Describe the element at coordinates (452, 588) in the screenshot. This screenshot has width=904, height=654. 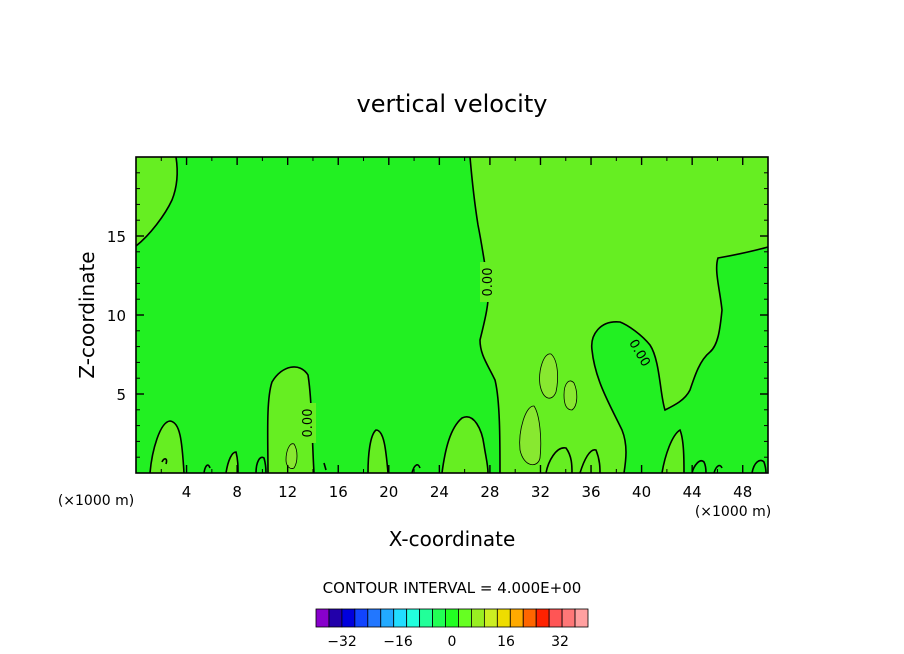
I see `contour-interval: CONTOUR INTERVAL = 4.000E+00` at that location.